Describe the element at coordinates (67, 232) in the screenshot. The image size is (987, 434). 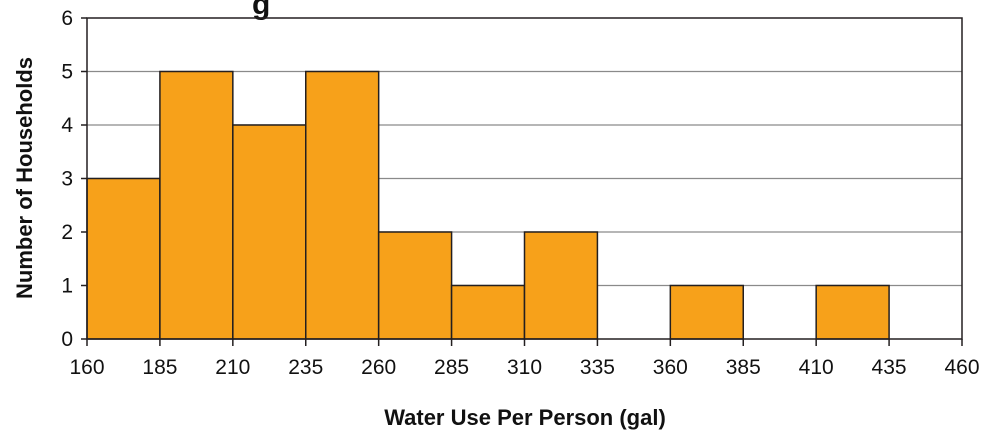
I see `y-tick-label: 2` at that location.